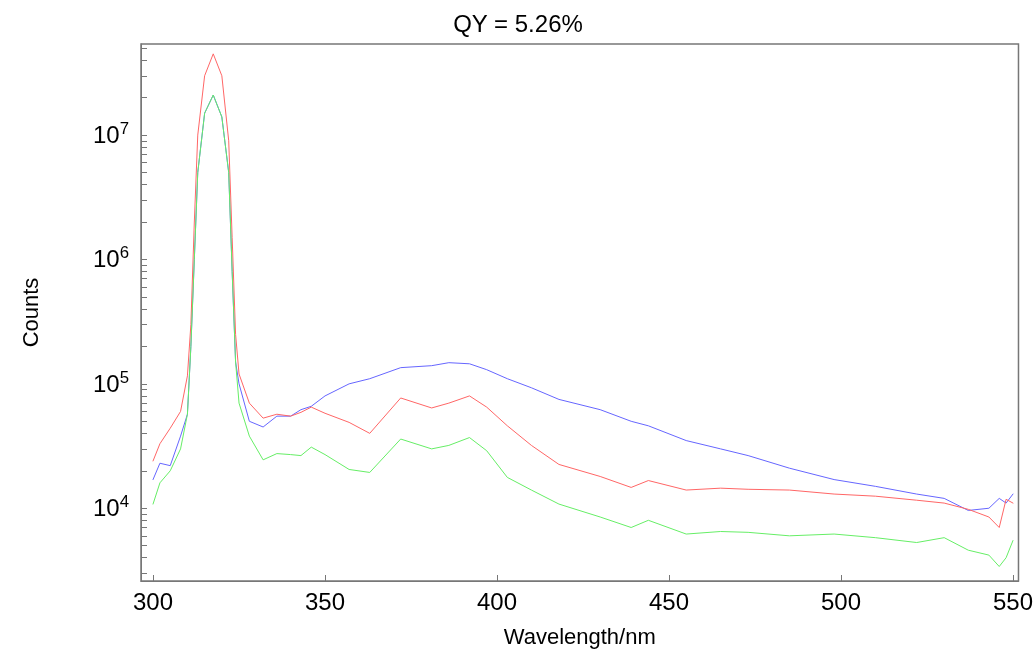  Describe the element at coordinates (110, 382) in the screenshot. I see `y-tick-label: 10$^{5}$` at that location.